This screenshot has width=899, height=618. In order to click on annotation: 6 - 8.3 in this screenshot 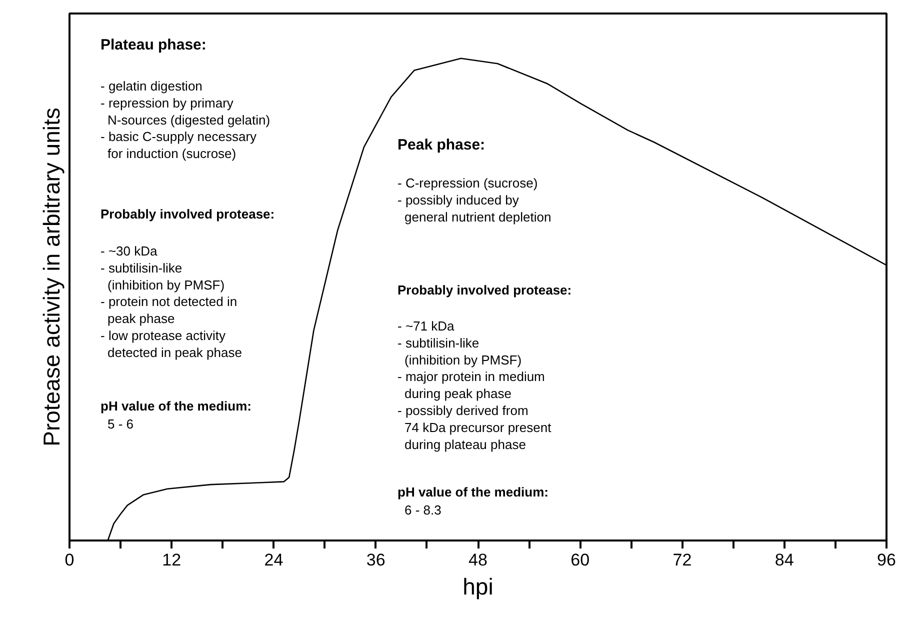, I will do `click(423, 510)`.